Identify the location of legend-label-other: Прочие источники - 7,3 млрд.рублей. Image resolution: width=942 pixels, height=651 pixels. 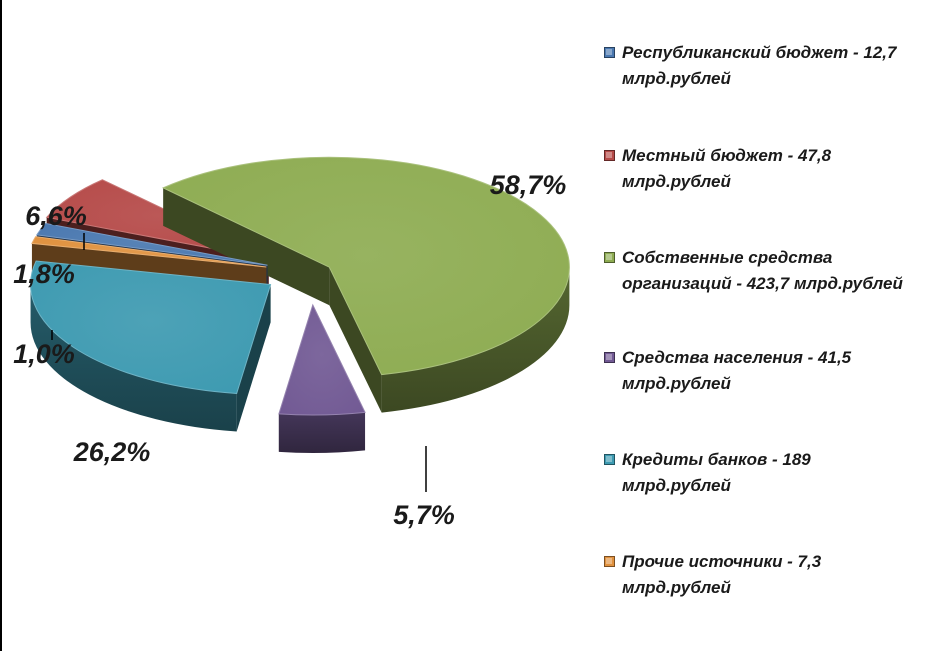
(722, 574).